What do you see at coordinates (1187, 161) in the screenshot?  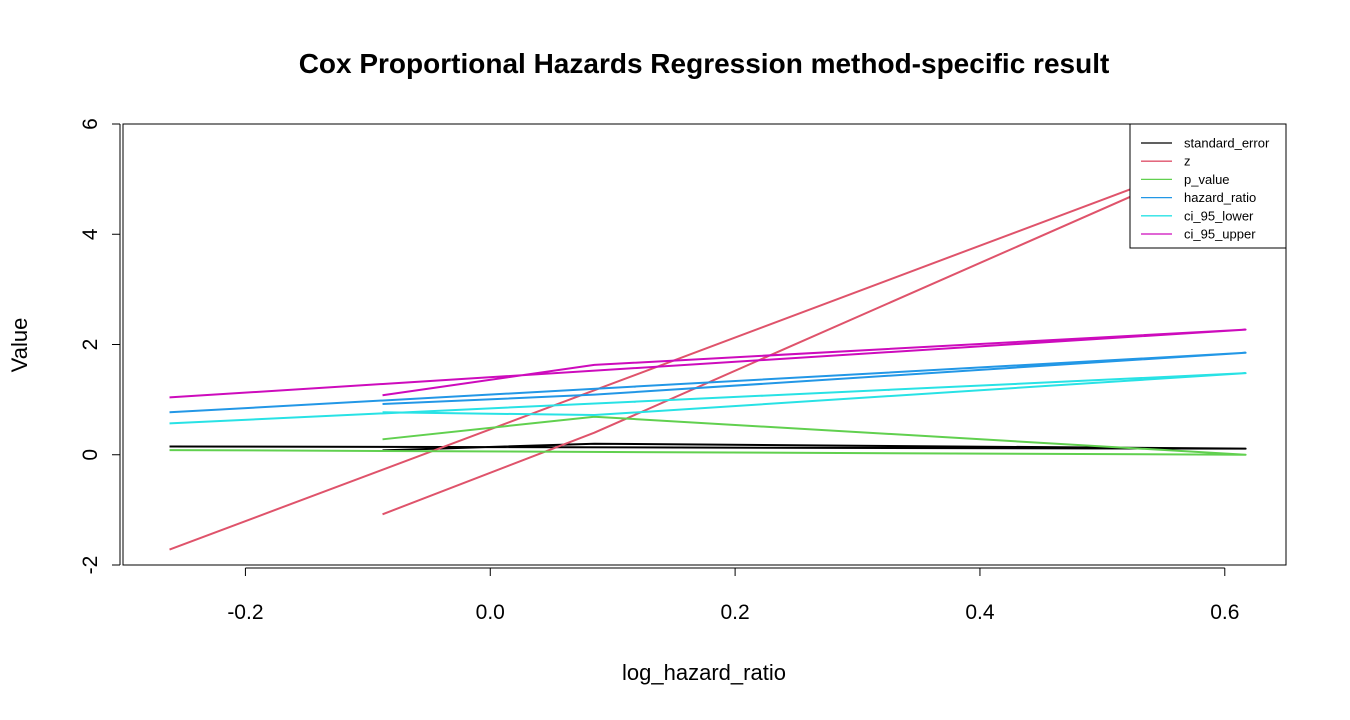 I see `legend-label-z: z` at bounding box center [1187, 161].